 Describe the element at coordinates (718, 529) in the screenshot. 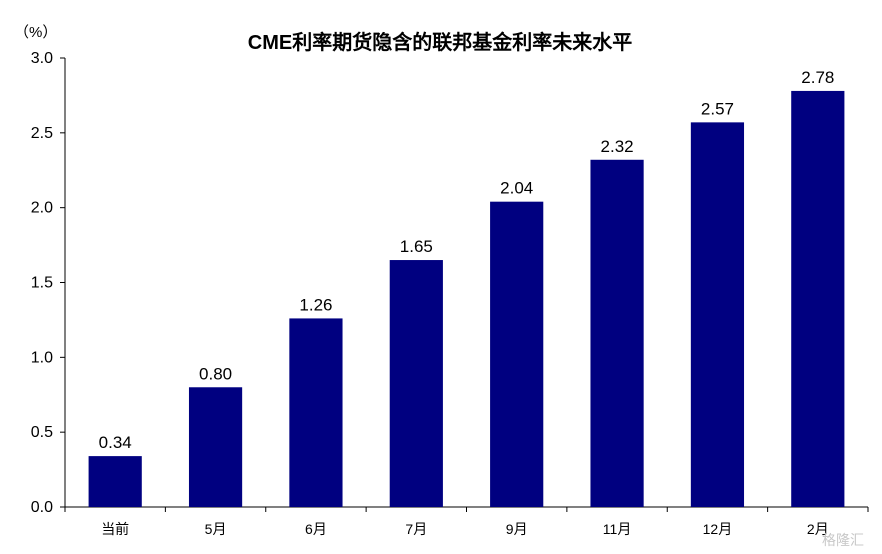

I see `x-tick-label: 12月` at that location.